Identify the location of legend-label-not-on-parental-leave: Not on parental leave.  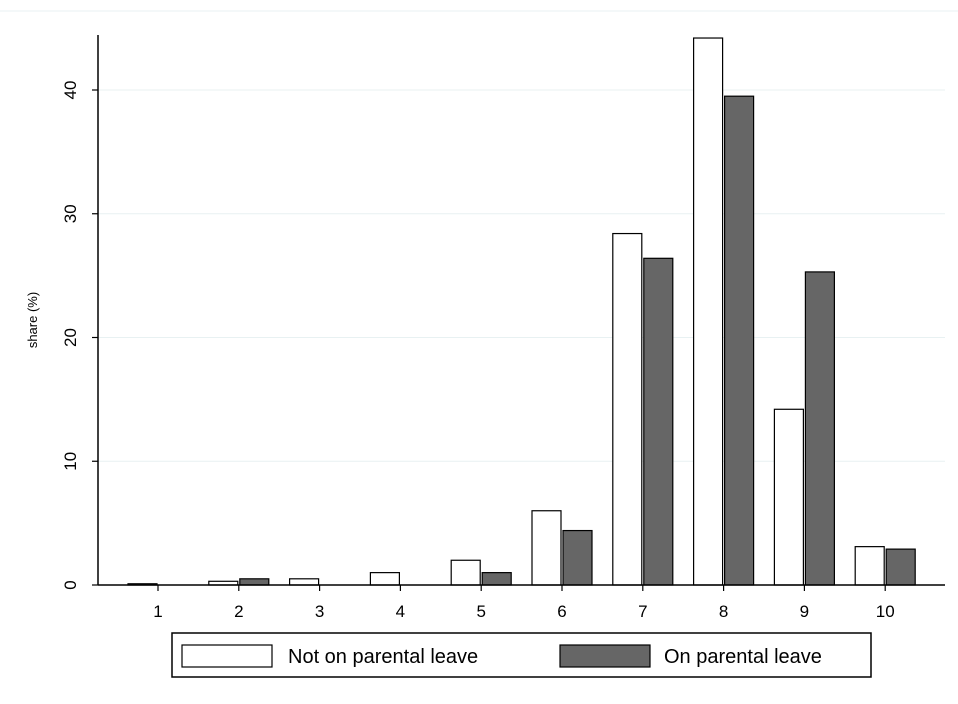
(383, 657).